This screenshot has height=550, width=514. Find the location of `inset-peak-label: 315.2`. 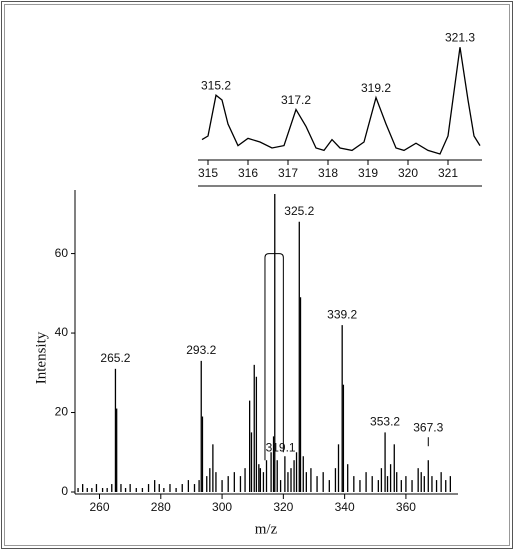

inset-peak-label: 315.2 is located at coordinates (216, 85).